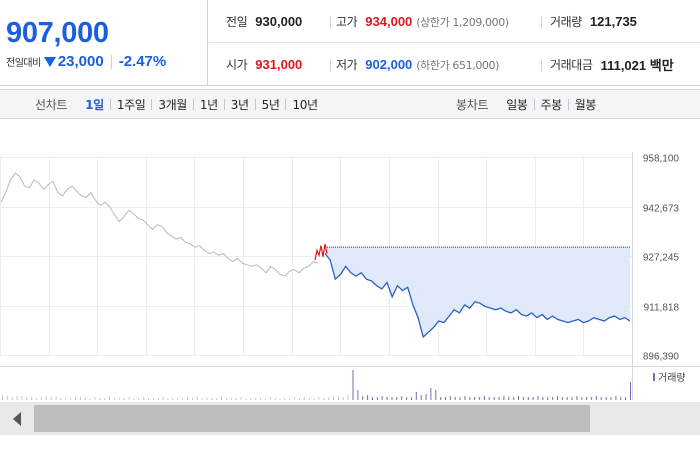 The height and width of the screenshot is (450, 700). Describe the element at coordinates (462, 22) in the screenshot. I see `upper-limit: (상한가 1,209,000)` at that location.